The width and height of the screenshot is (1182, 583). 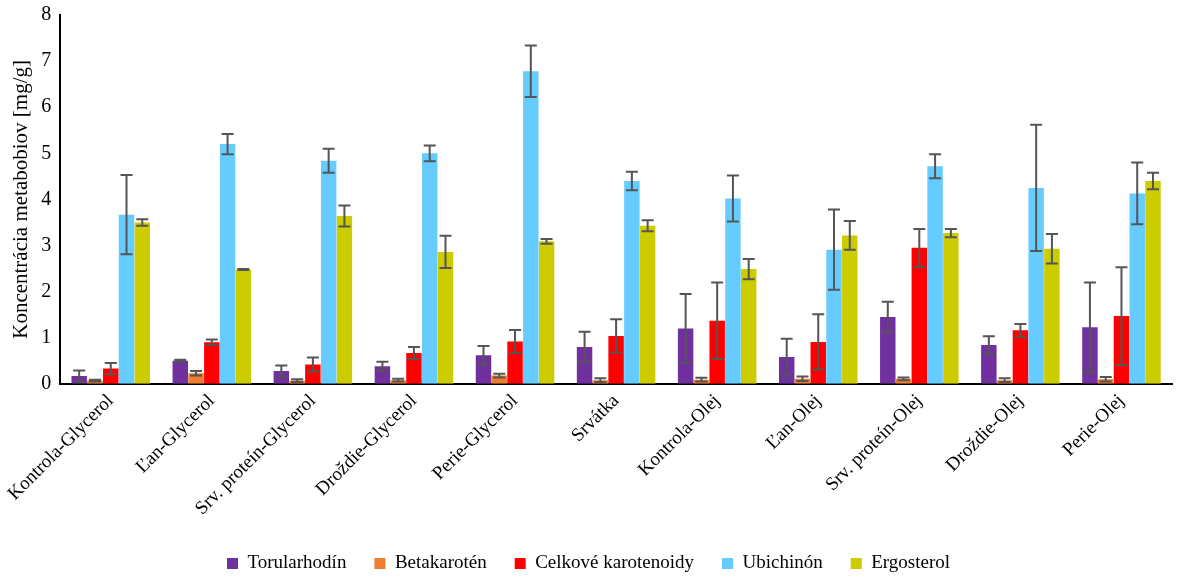 What do you see at coordinates (911, 562) in the screenshot?
I see `legend-label: Ergosterol` at bounding box center [911, 562].